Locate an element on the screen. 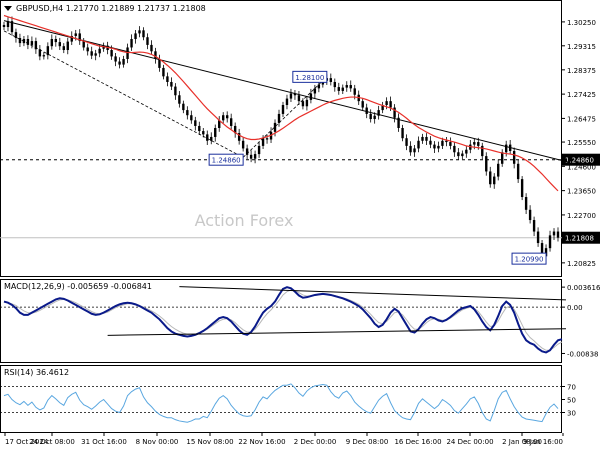 The image size is (600, 454). rsi-tick-label: 30 is located at coordinates (571, 414).